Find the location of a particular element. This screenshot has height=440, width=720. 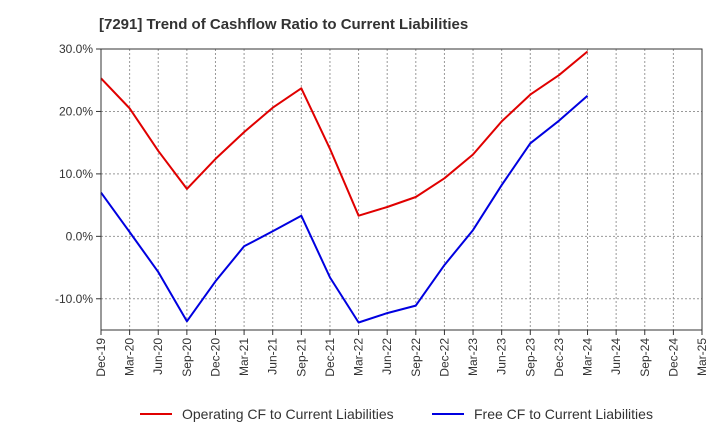

x-tick-label: Jun-21 is located at coordinates (273, 356).